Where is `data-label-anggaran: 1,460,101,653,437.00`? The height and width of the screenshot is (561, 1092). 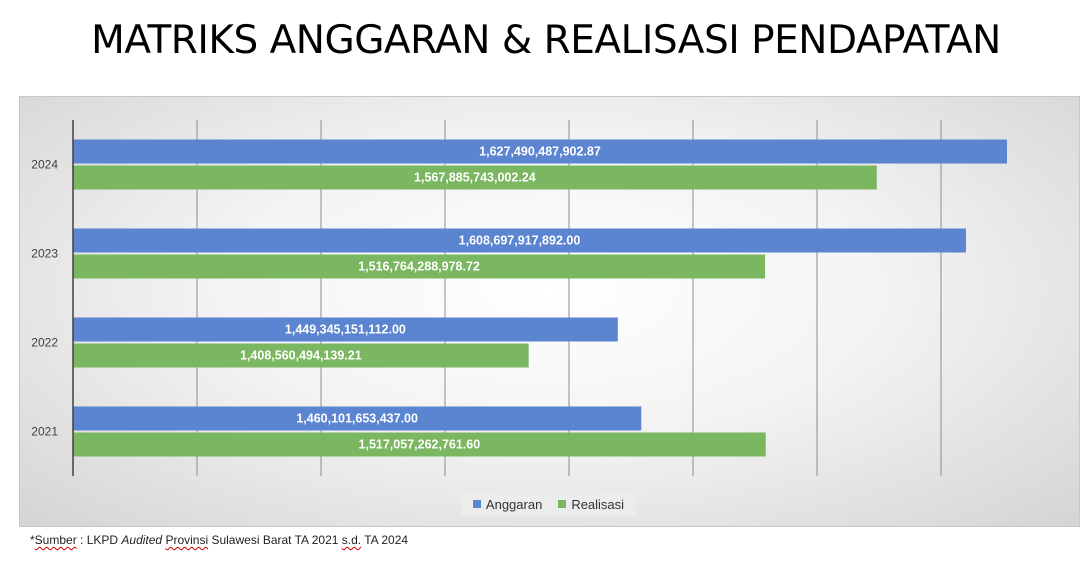
data-label-anggaran: 1,460,101,653,437.00 is located at coordinates (357, 419).